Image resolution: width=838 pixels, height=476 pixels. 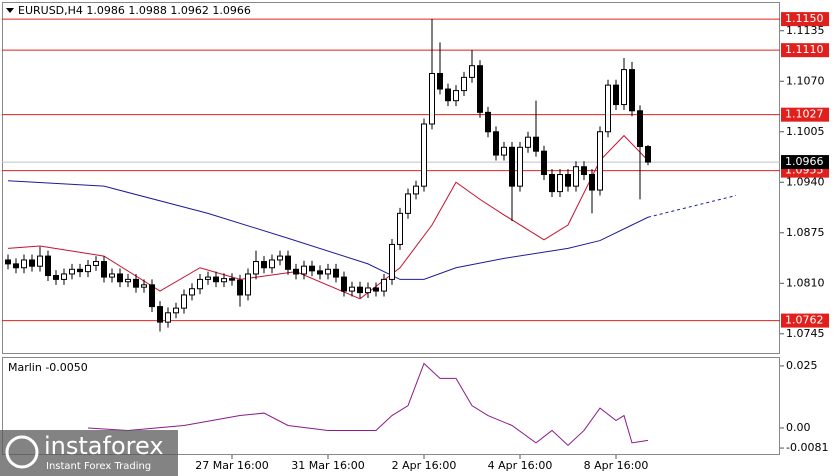 What do you see at coordinates (805, 80) in the screenshot?
I see `y-tick-label: 1.1070` at bounding box center [805, 80].